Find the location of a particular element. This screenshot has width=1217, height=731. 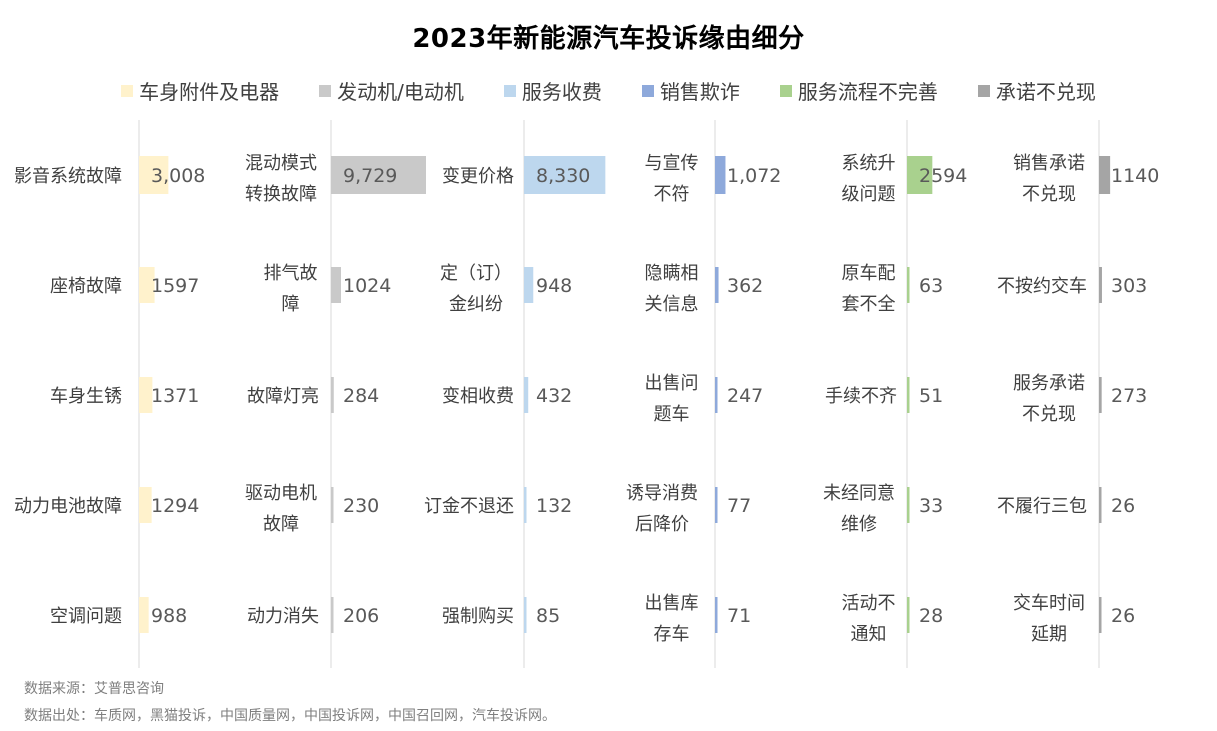

category-label-line: 题车 is located at coordinates (672, 414).